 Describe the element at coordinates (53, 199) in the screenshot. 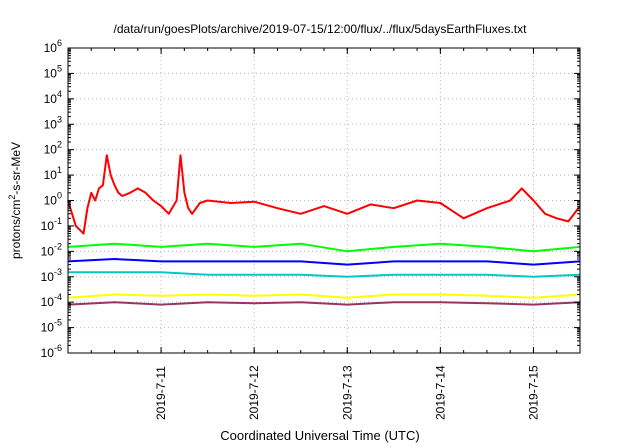

I see `y-tick-label: 10⁰` at that location.